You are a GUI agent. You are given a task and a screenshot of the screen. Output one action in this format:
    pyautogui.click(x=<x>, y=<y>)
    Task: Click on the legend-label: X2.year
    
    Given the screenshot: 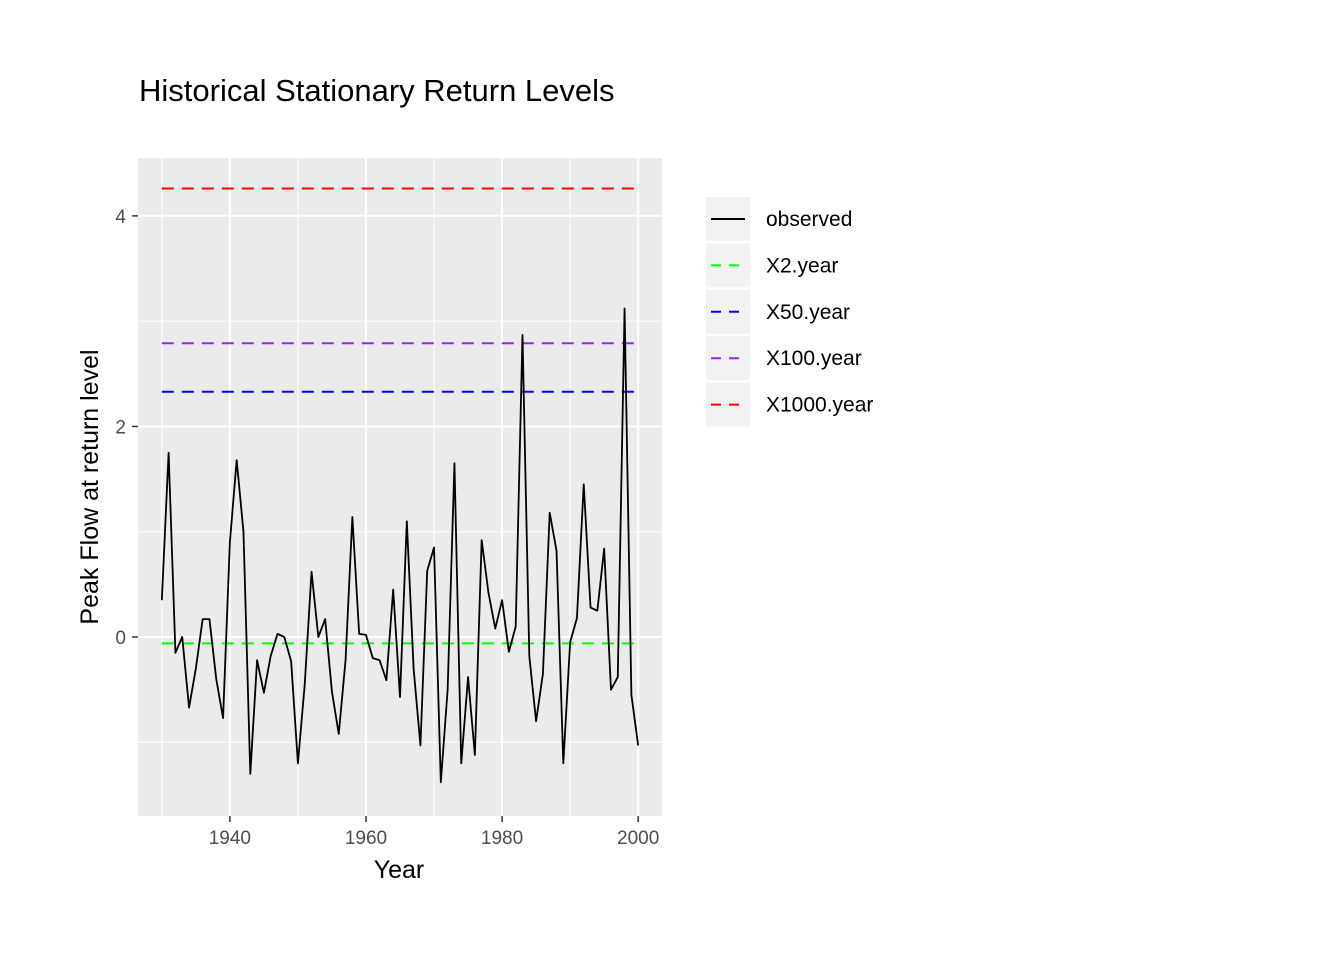 What is the action you would take?
    pyautogui.click(x=802, y=265)
    